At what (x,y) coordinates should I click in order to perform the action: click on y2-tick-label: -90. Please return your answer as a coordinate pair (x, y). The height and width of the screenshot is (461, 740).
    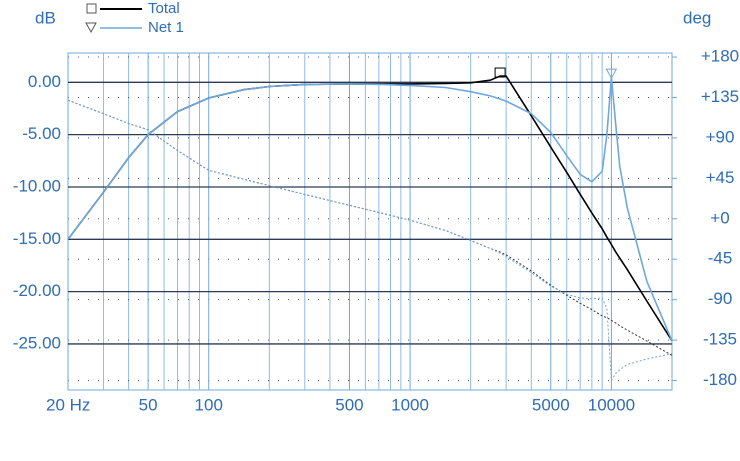
    Looking at the image, I should click on (720, 298).